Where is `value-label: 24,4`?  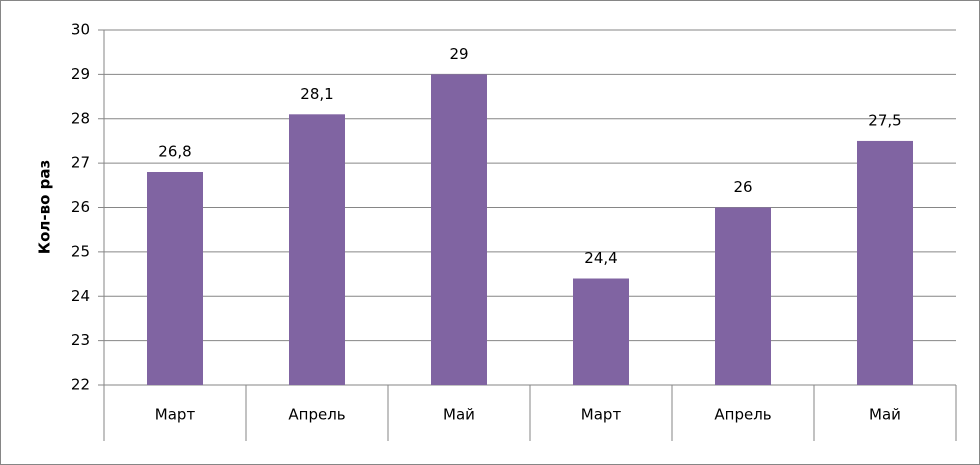 value-label: 24,4 is located at coordinates (600, 258).